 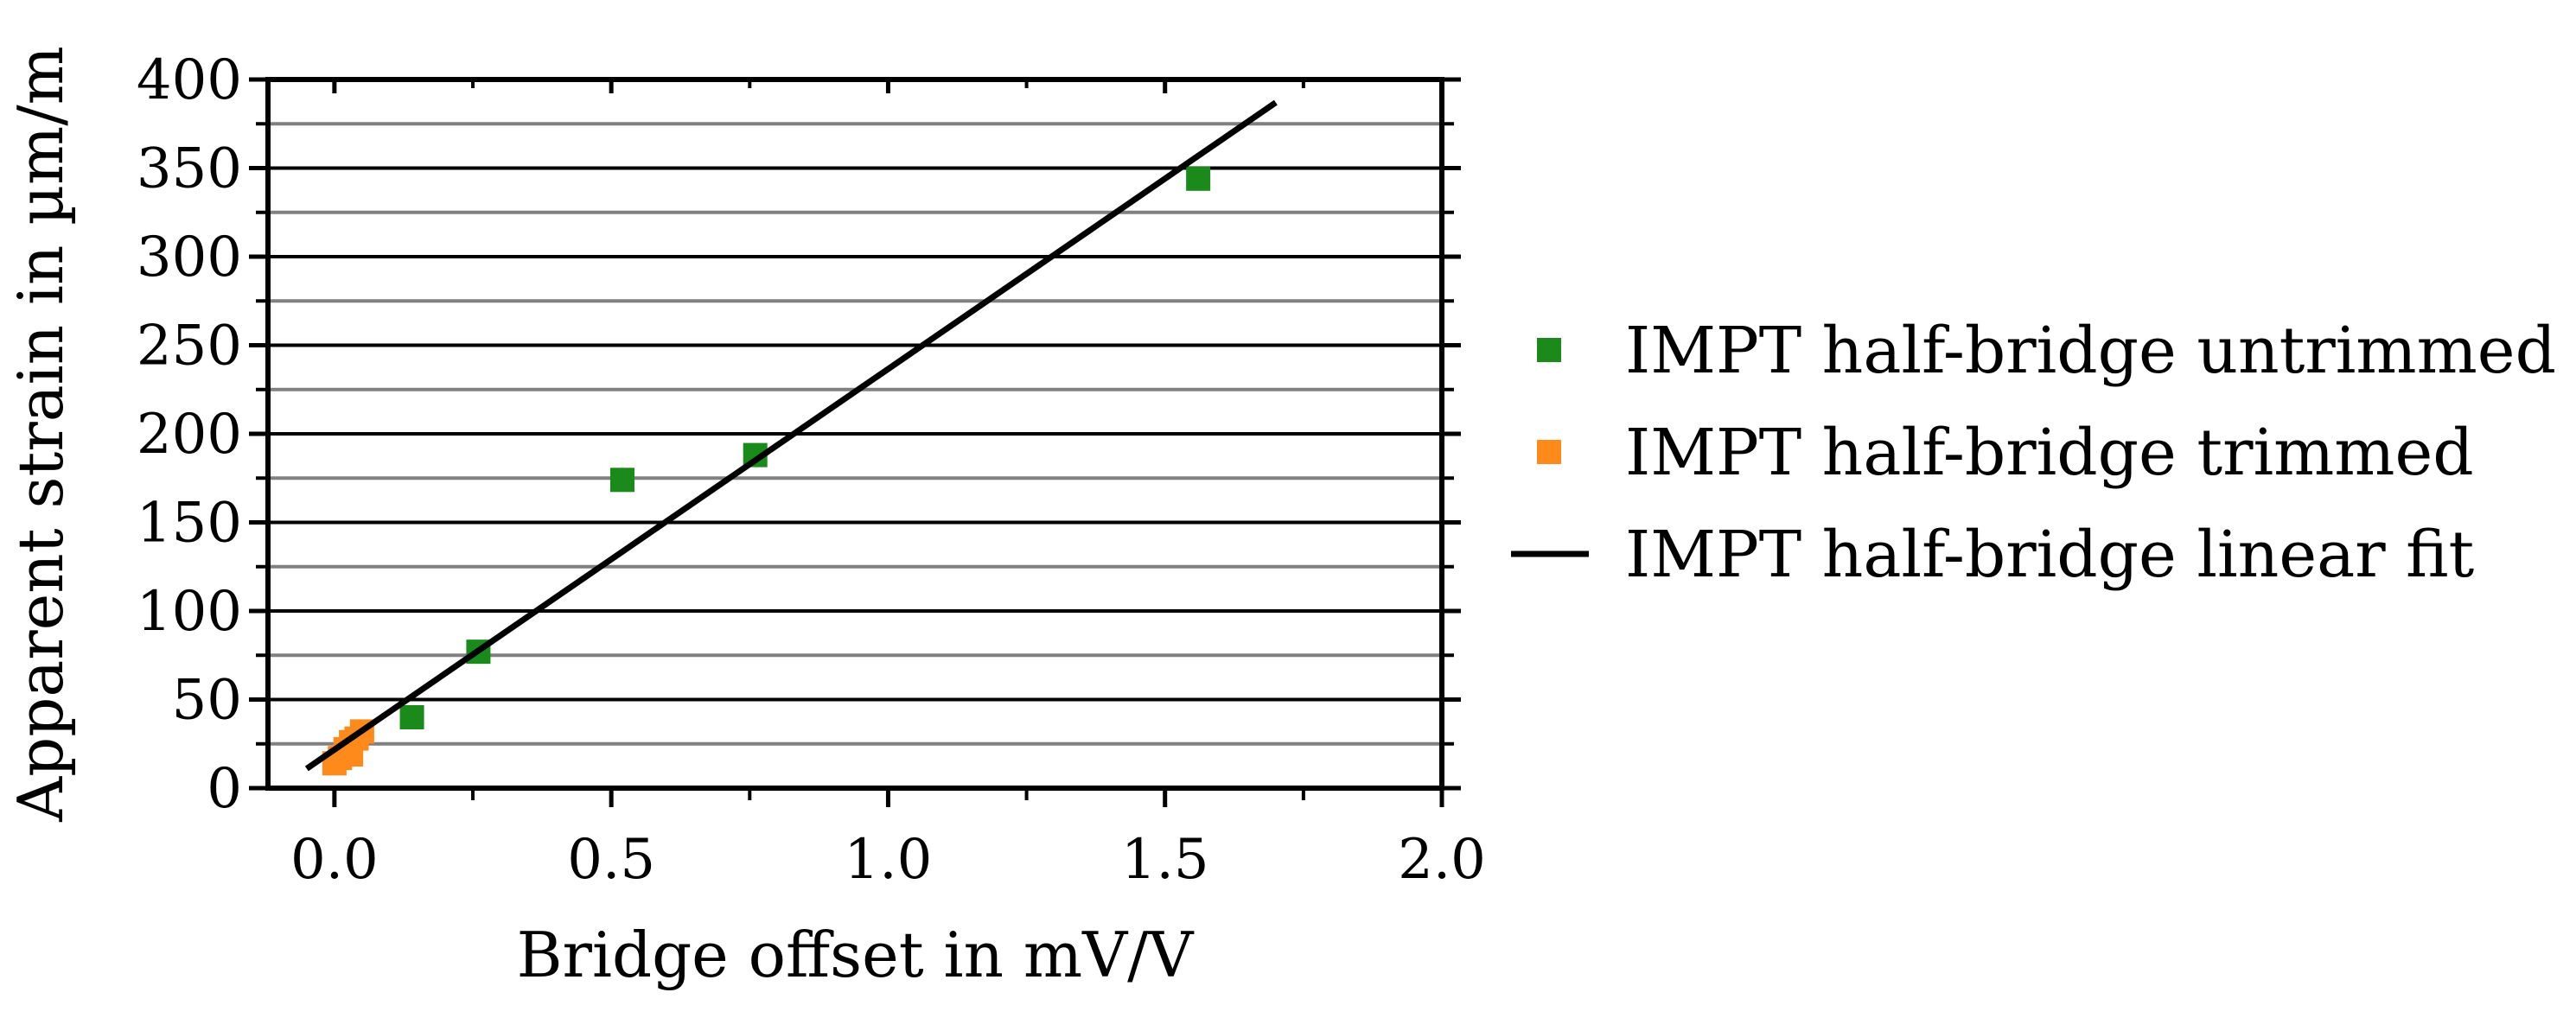 What do you see at coordinates (189, 435) in the screenshot?
I see `y-tick-label: 200` at bounding box center [189, 435].